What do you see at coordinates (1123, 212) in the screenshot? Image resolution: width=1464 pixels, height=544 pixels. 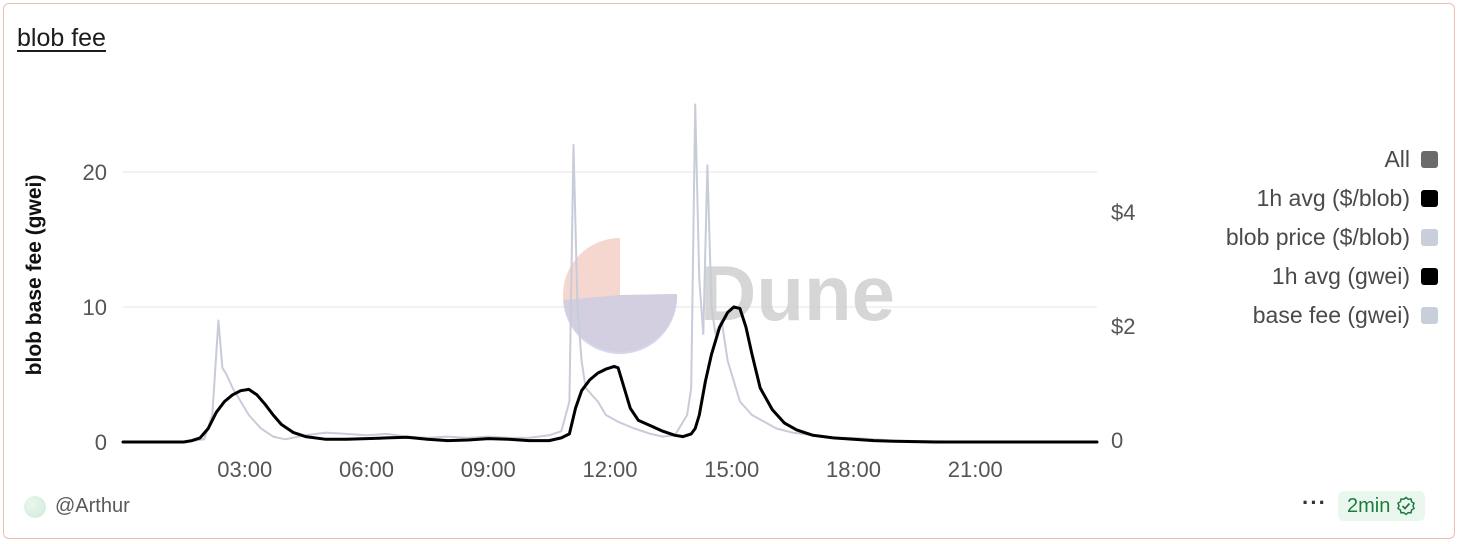 I see `y2-tick-label: $4` at bounding box center [1123, 212].